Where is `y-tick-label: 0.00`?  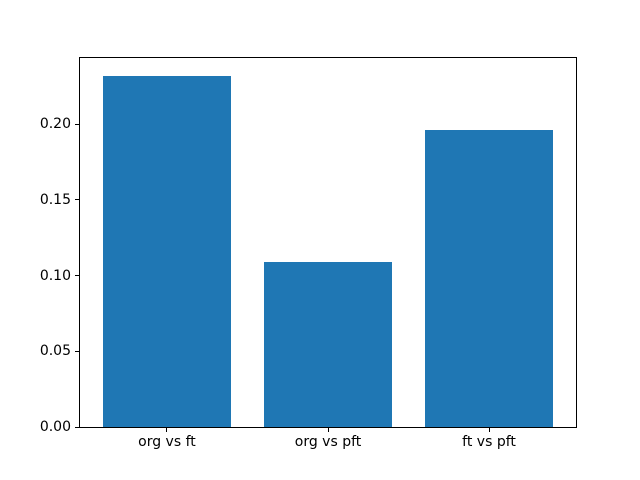
y-tick-label: 0.00 is located at coordinates (55, 427).